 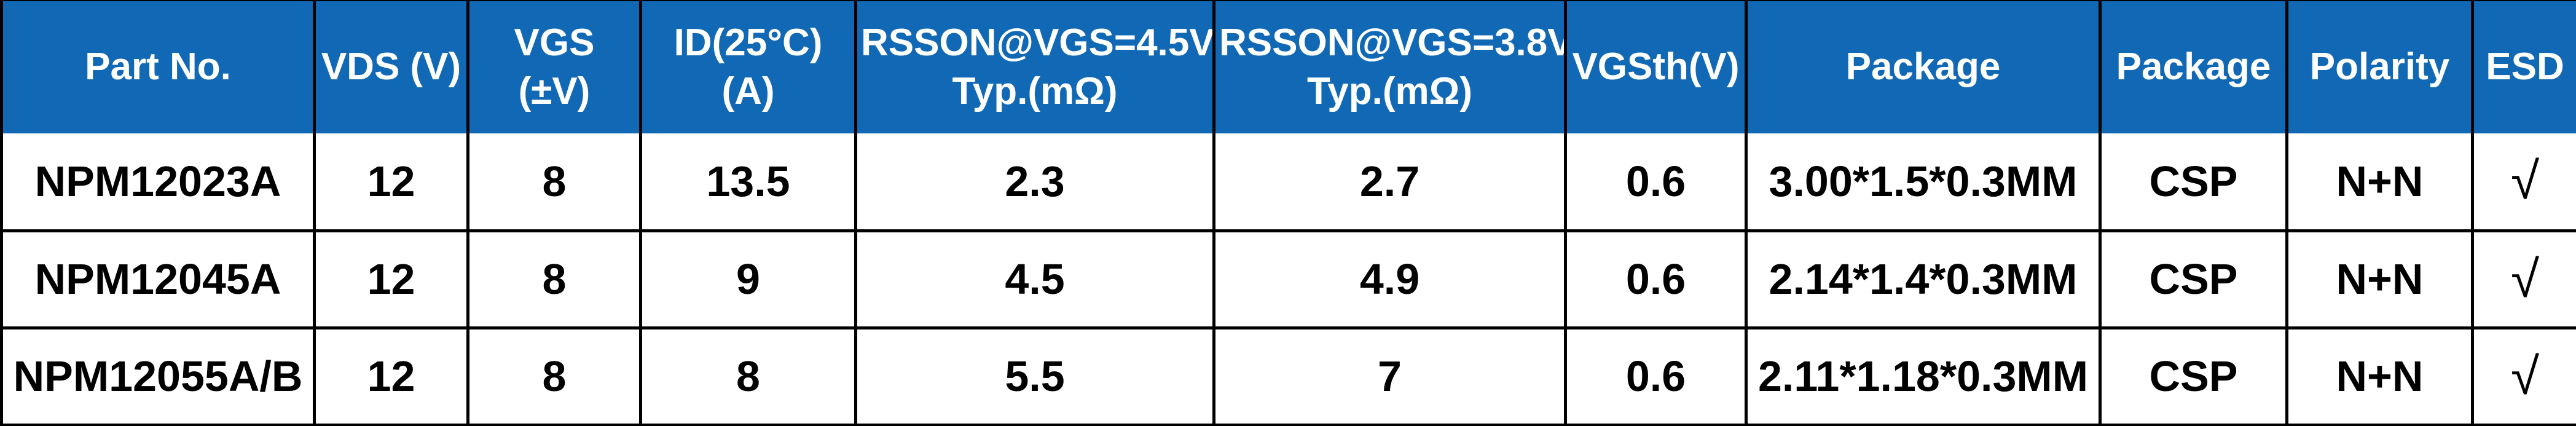 I want to click on header-cell-id: ID(25°C) (A), so click(x=748, y=67).